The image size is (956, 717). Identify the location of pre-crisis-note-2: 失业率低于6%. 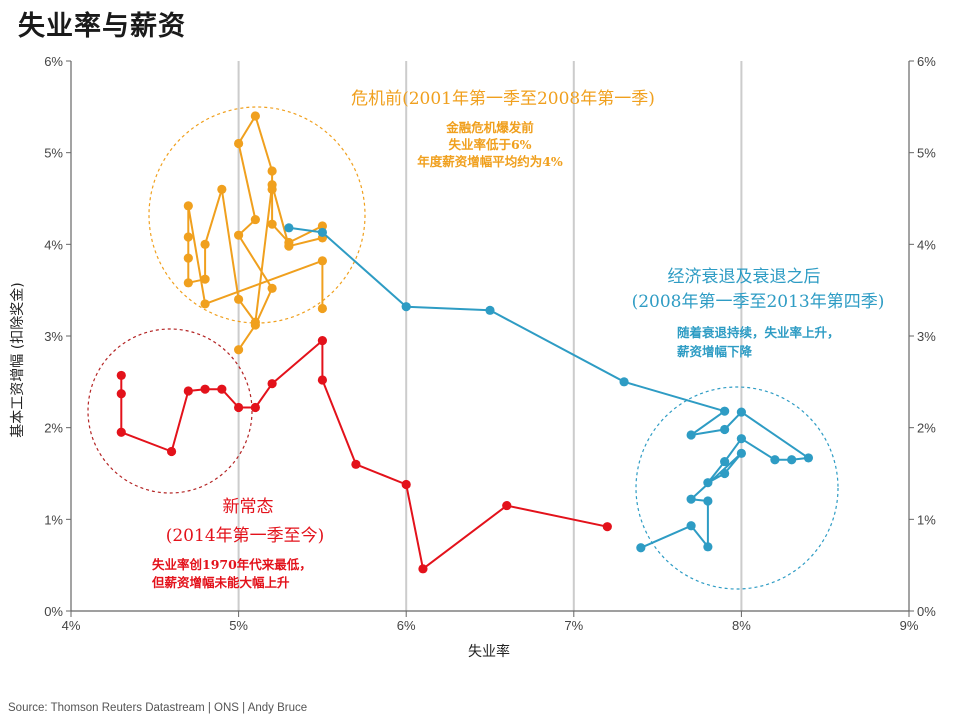
(489, 144).